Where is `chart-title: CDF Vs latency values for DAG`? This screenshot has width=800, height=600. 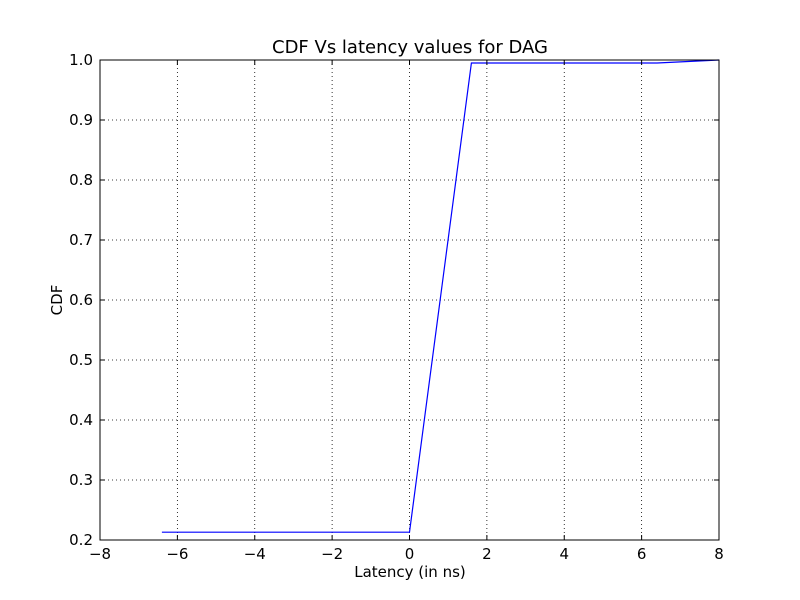
chart-title: CDF Vs latency values for DAG is located at coordinates (410, 47).